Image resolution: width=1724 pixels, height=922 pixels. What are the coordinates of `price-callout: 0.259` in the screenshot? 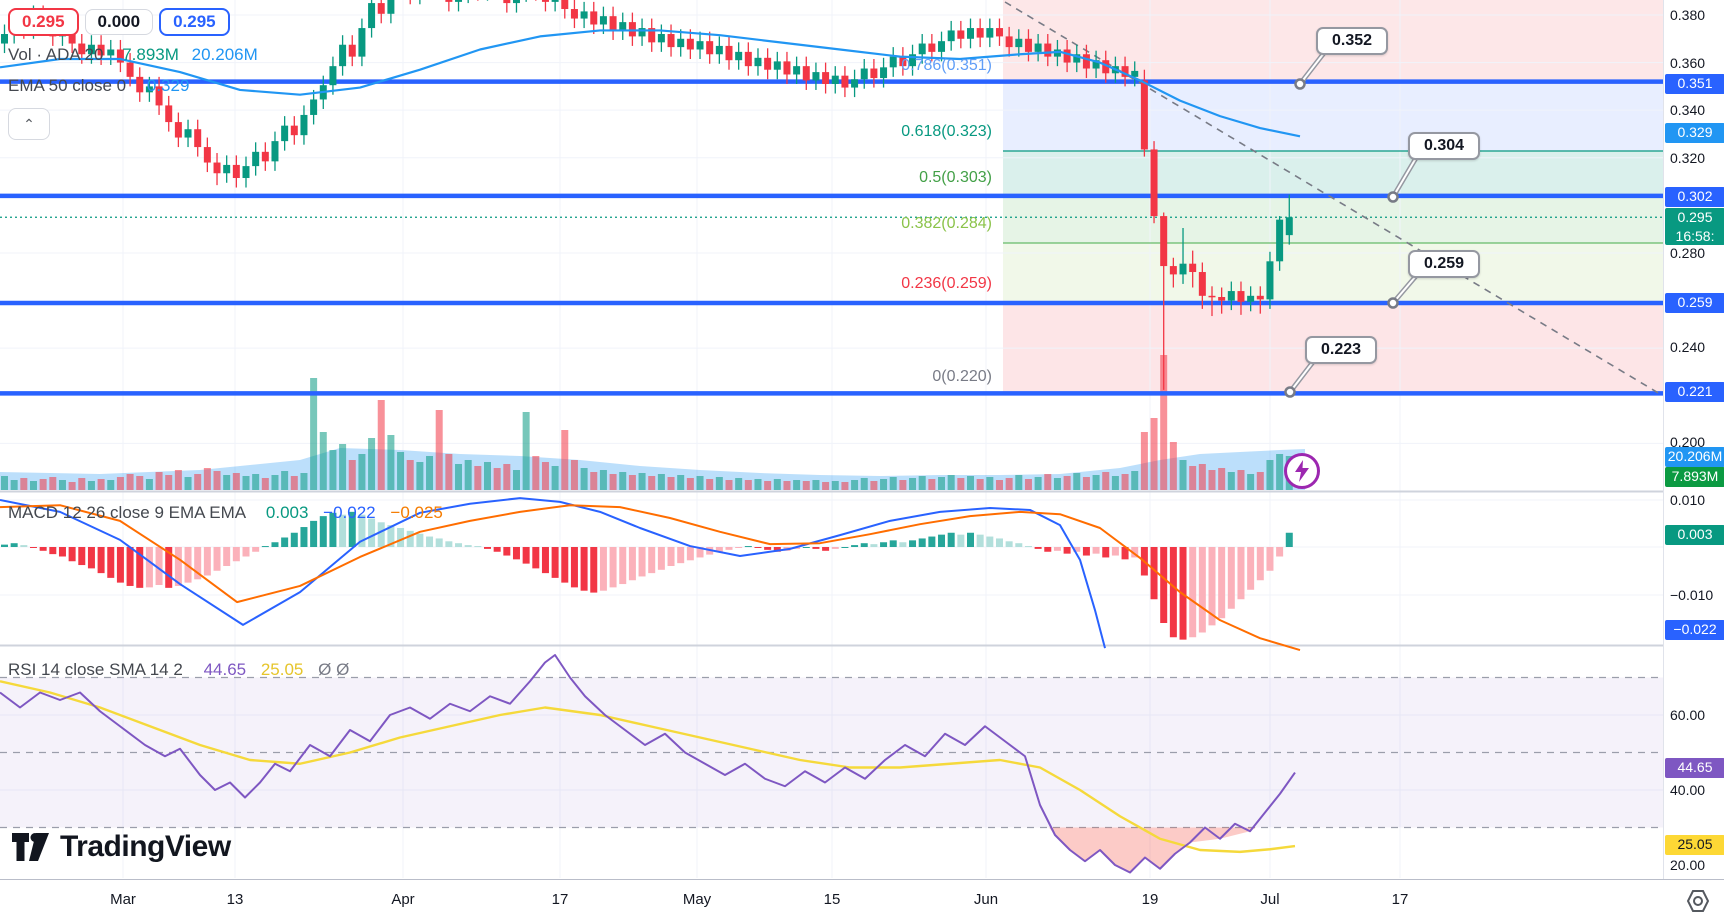 It's located at (1444, 264).